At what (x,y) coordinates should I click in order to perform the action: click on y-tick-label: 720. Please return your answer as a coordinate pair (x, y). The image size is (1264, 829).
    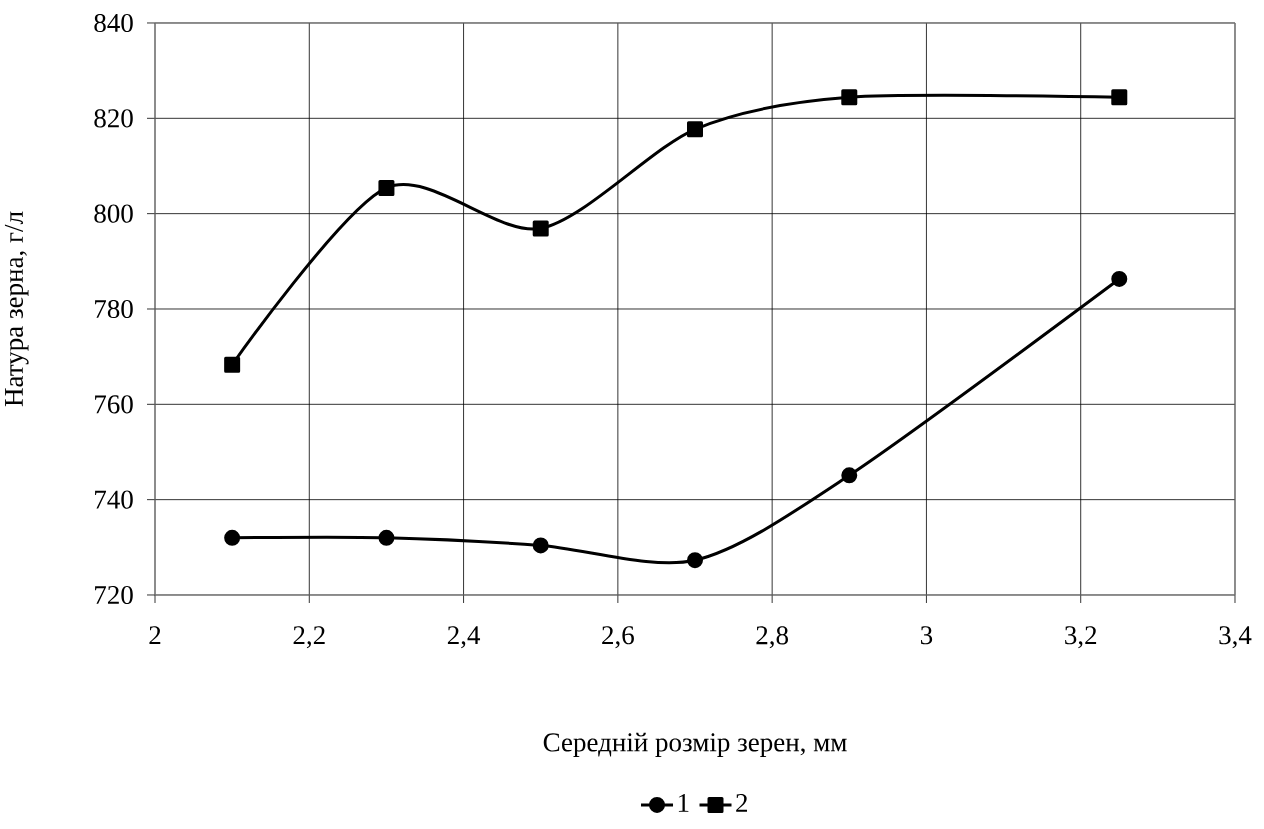
    Looking at the image, I should click on (114, 595).